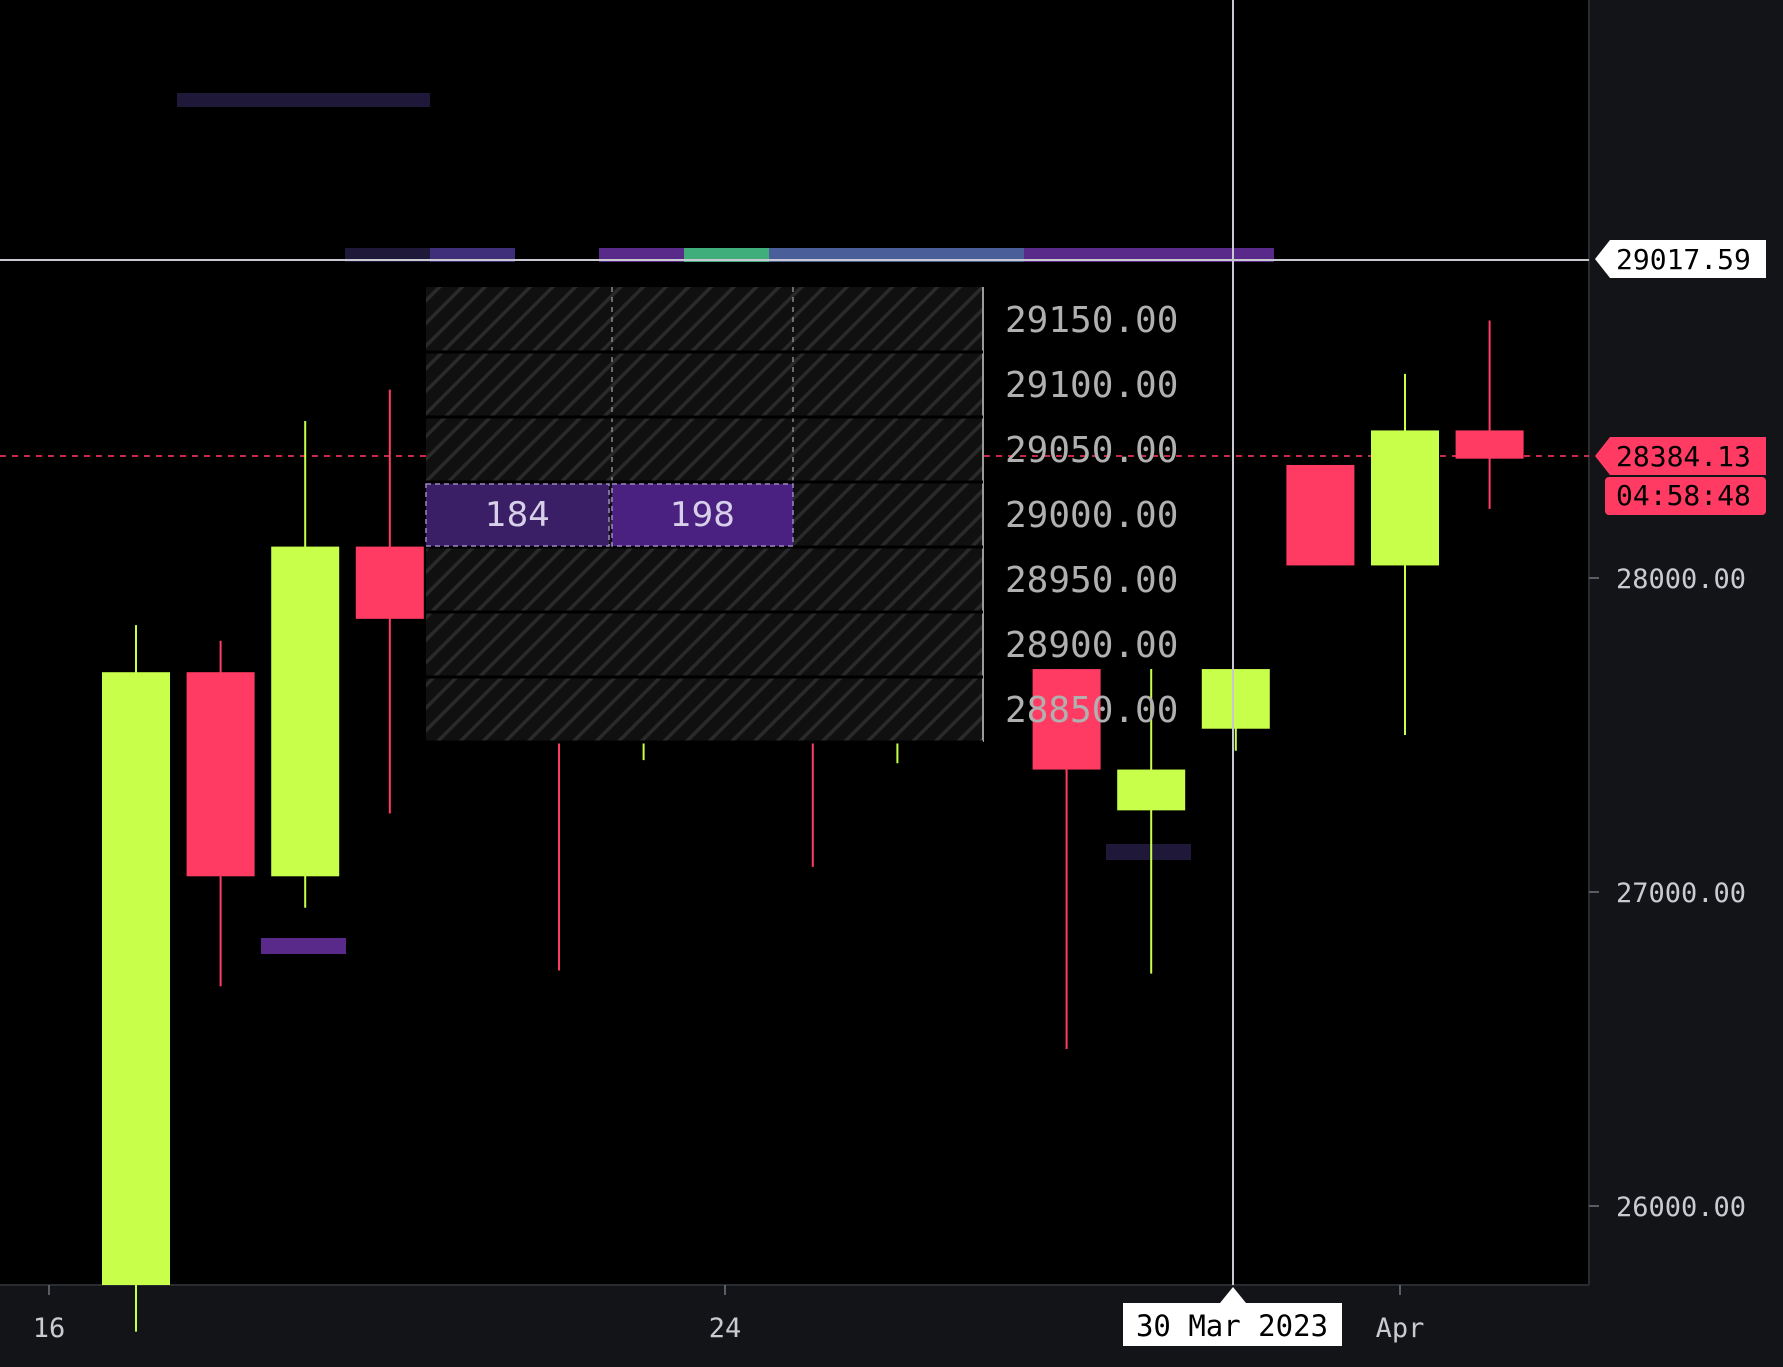 The height and width of the screenshot is (1367, 1783). Describe the element at coordinates (1091, 385) in the screenshot. I see `orderbook-price-level: 29100.00` at that location.